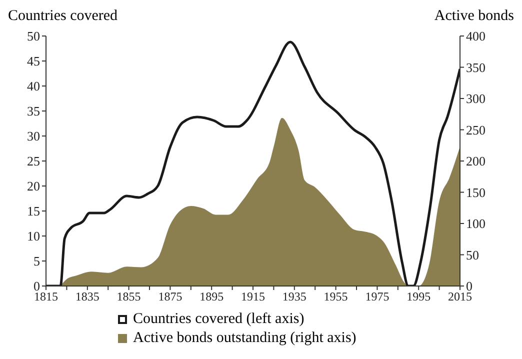  I want to click on y-tick-label: 10, so click(33, 236).